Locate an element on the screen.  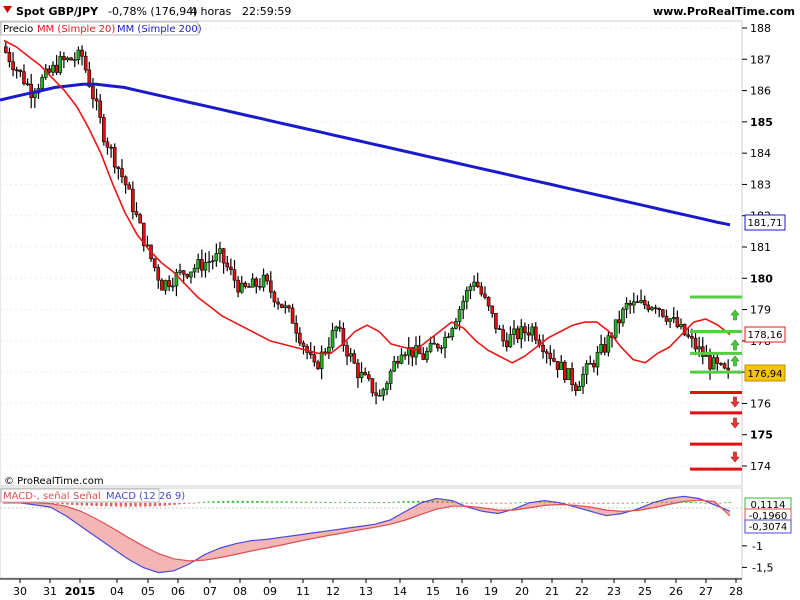
tag-last-price: 176,94 is located at coordinates (765, 373).